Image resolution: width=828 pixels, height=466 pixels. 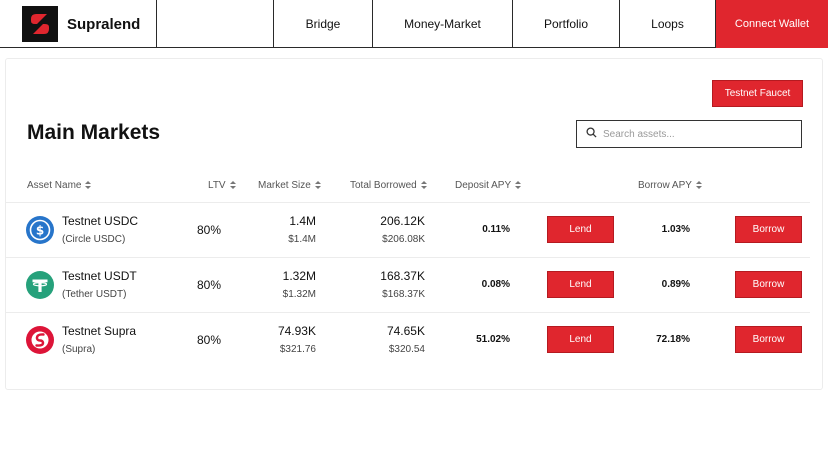 I want to click on total-borrowed-usd: $320.54, so click(x=406, y=349).